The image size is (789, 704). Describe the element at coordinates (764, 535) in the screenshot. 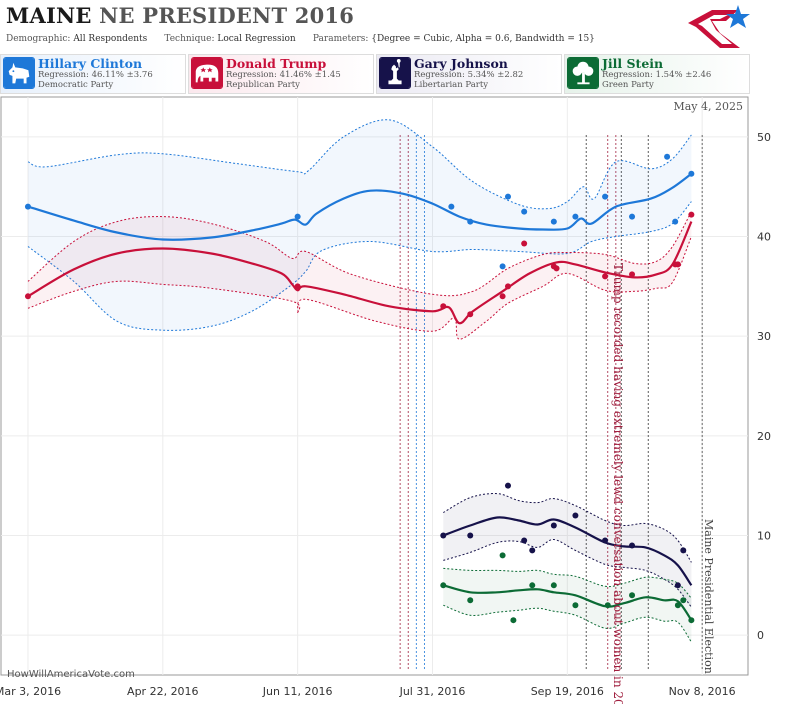

I see `y-tick-label: 10` at that location.